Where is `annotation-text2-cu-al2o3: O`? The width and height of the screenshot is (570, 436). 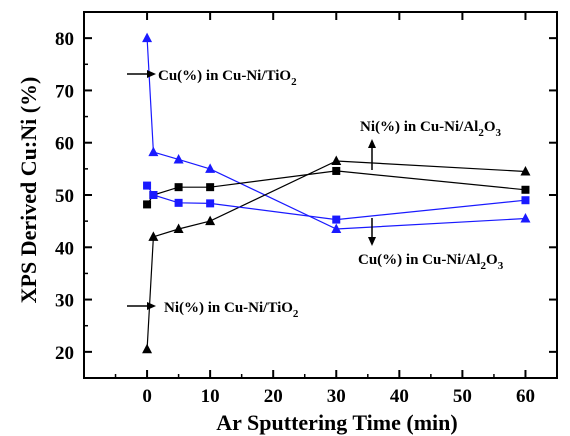 annotation-text2-cu-al2o3: O is located at coordinates (492, 260).